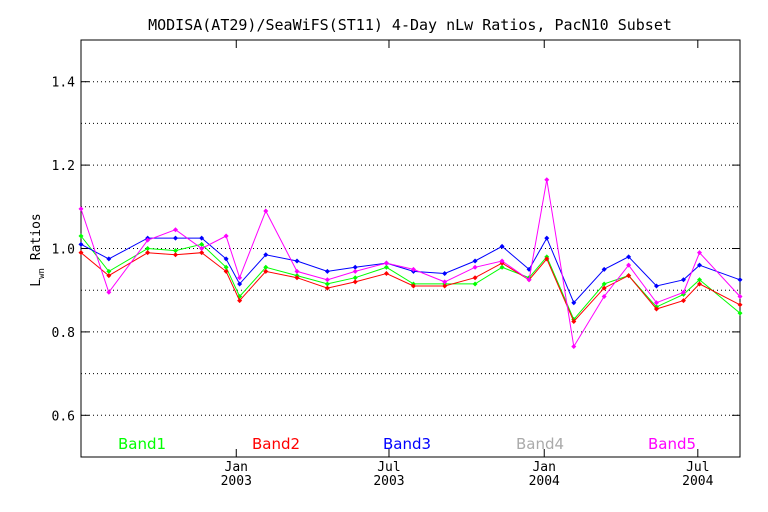  I want to click on y-tick-label: 1.4, so click(64, 83).